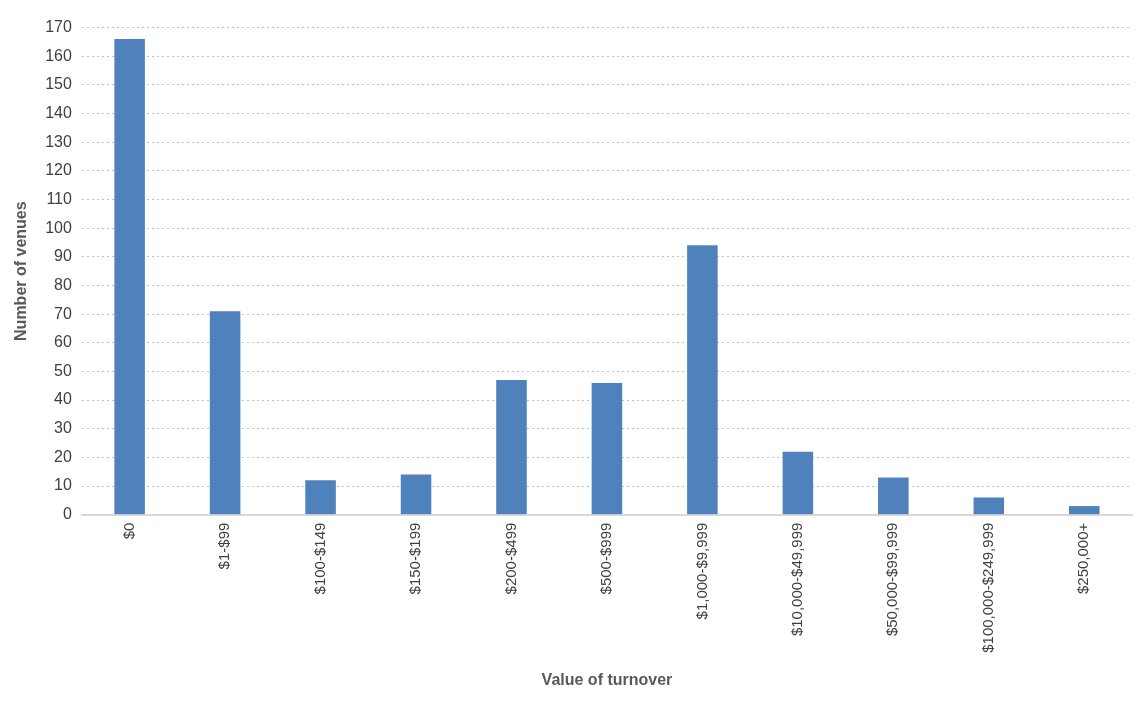  I want to click on x-axis-title: Value of turnover, so click(607, 679).